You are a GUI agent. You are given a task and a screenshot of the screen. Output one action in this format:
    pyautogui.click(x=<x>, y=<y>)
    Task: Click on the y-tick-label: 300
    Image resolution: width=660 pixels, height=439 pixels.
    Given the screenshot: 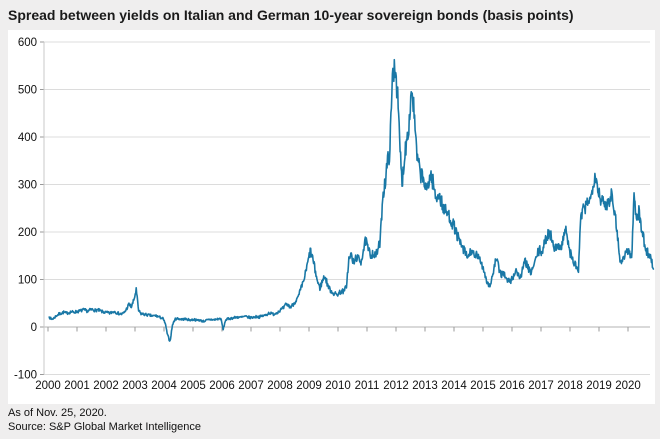 What is the action you would take?
    pyautogui.click(x=27, y=186)
    